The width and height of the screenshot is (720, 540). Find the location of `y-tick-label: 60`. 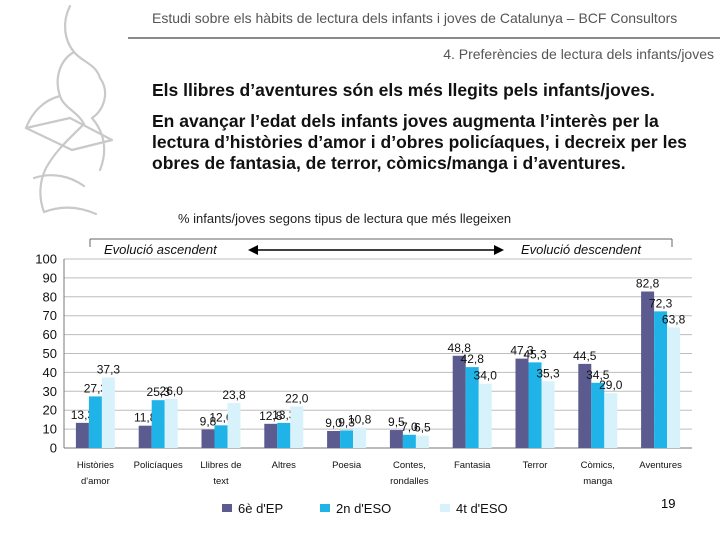

y-tick-label: 60 is located at coordinates (50, 334).